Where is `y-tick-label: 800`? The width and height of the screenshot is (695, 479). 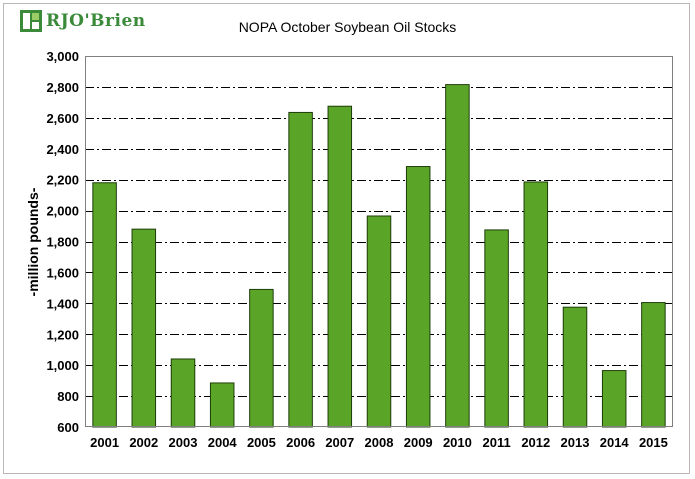 y-tick-label: 800 is located at coordinates (68, 396).